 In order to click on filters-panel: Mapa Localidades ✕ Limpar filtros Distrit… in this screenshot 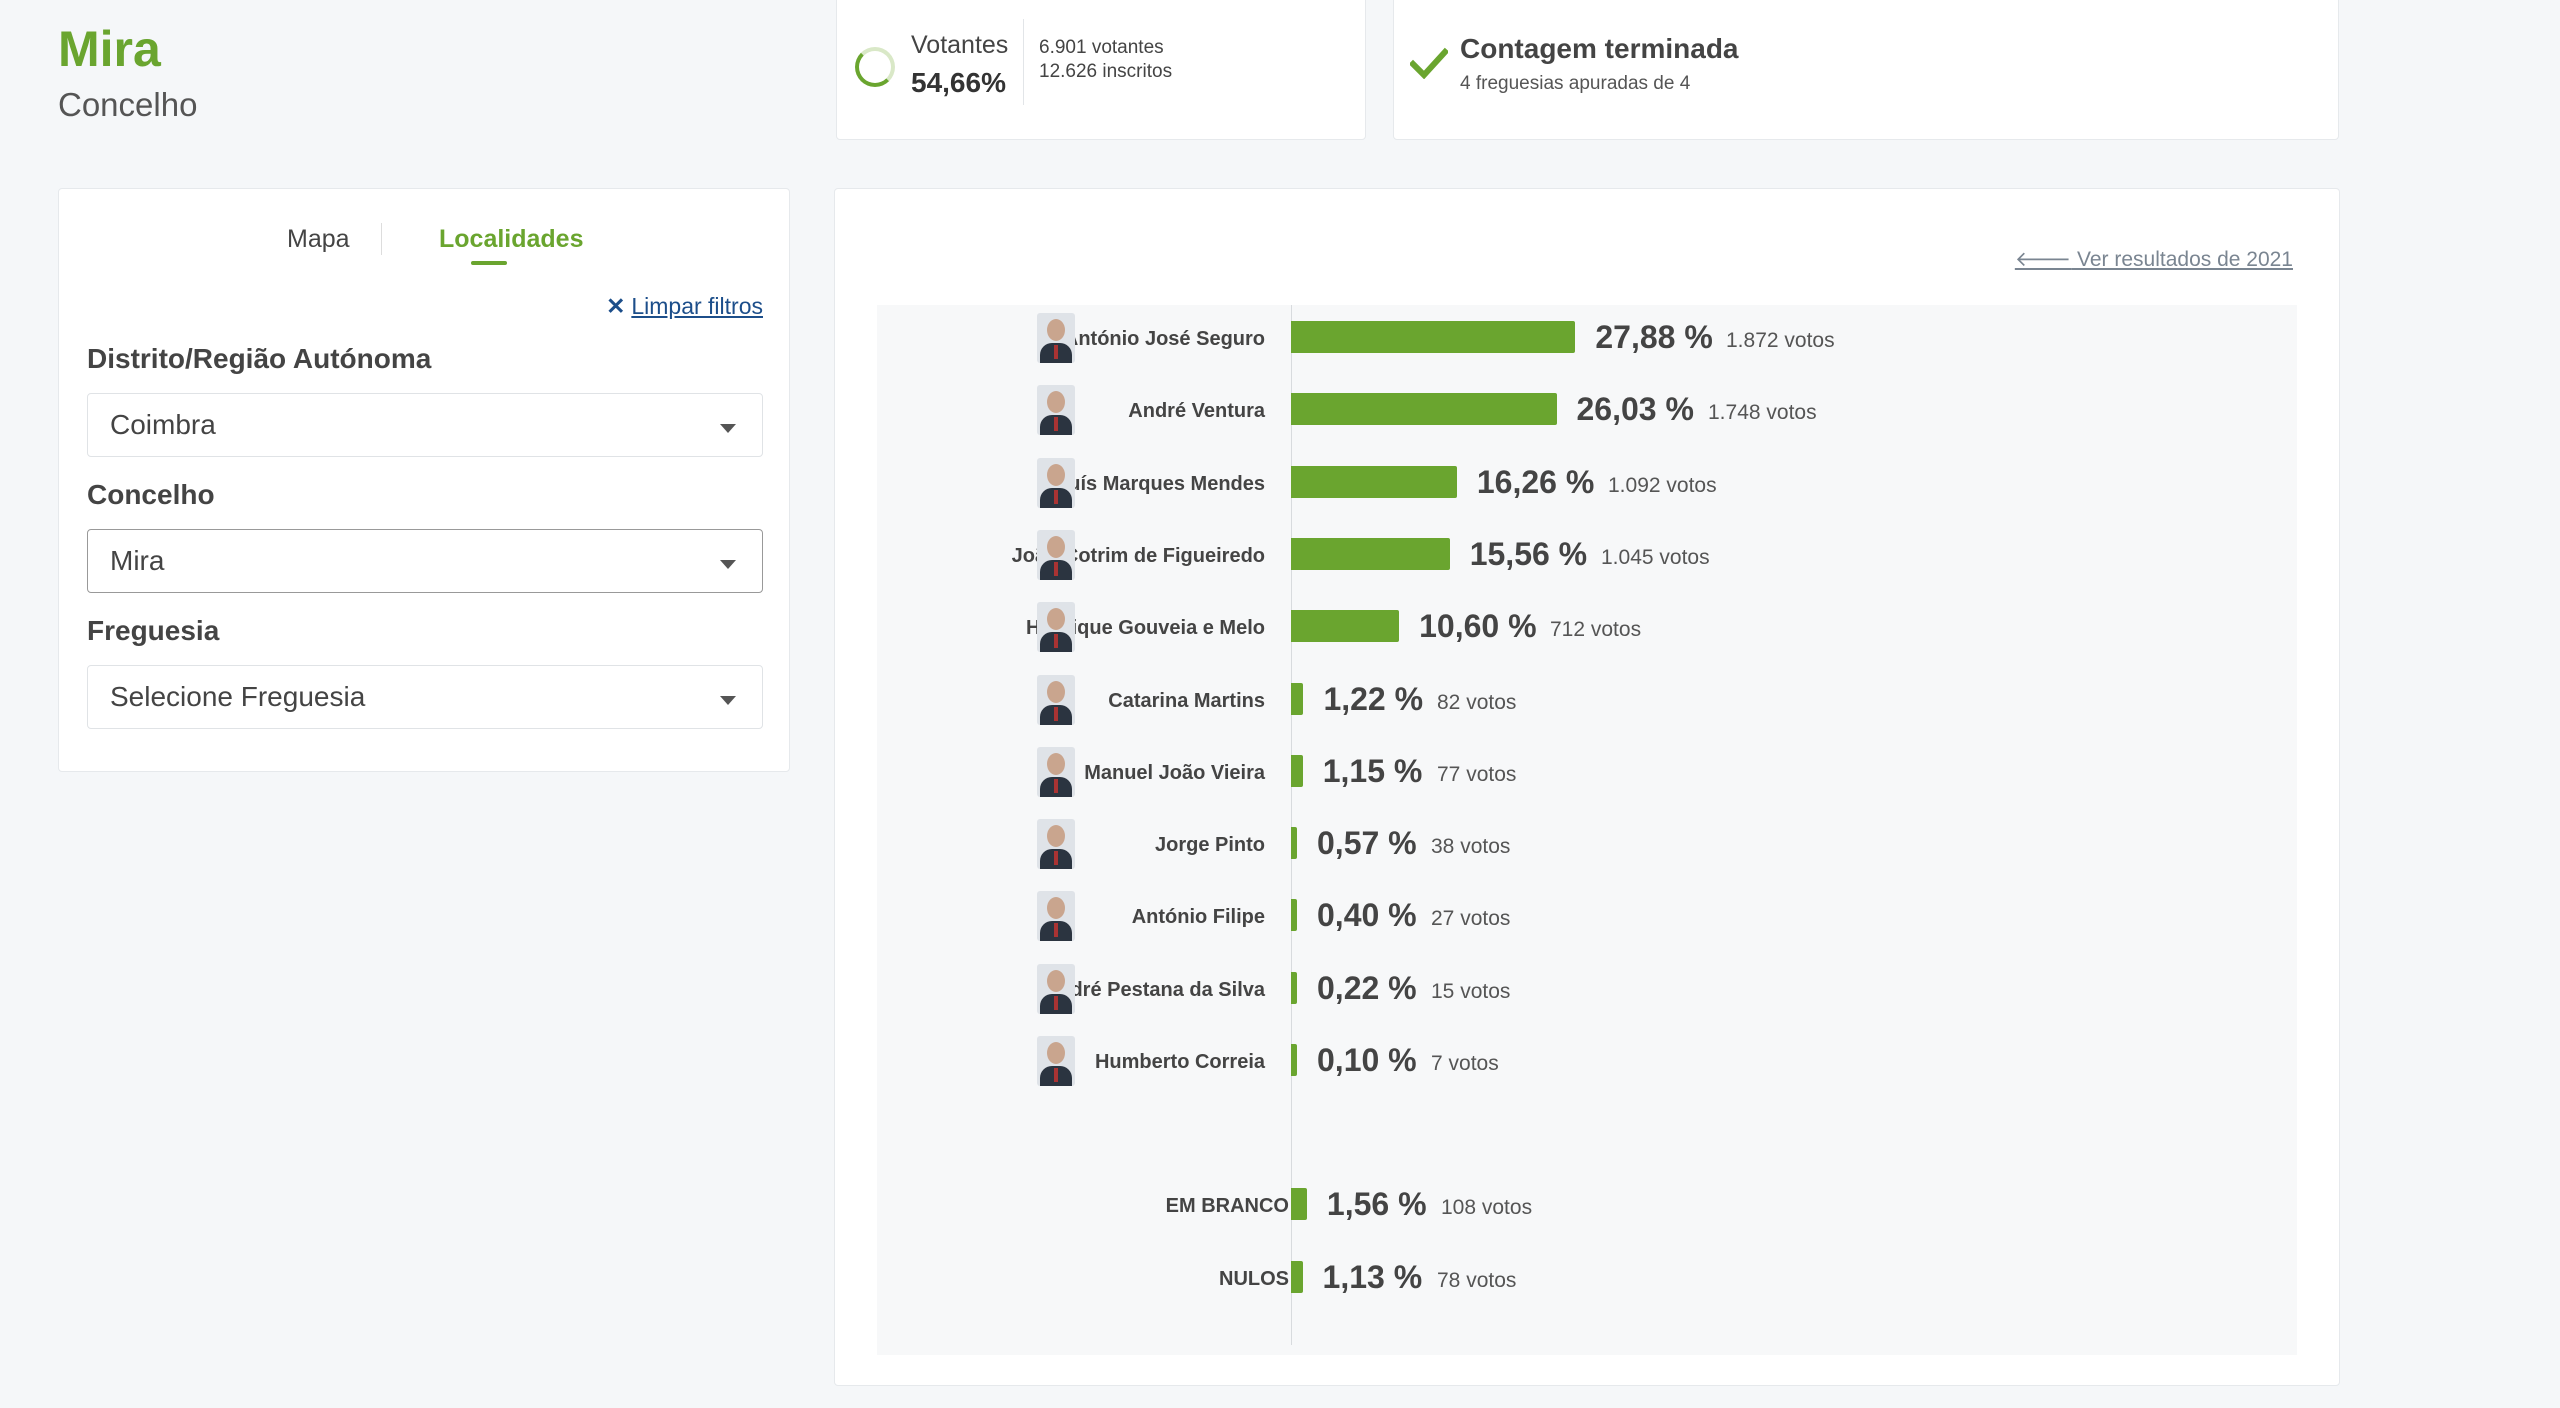, I will do `click(424, 480)`.